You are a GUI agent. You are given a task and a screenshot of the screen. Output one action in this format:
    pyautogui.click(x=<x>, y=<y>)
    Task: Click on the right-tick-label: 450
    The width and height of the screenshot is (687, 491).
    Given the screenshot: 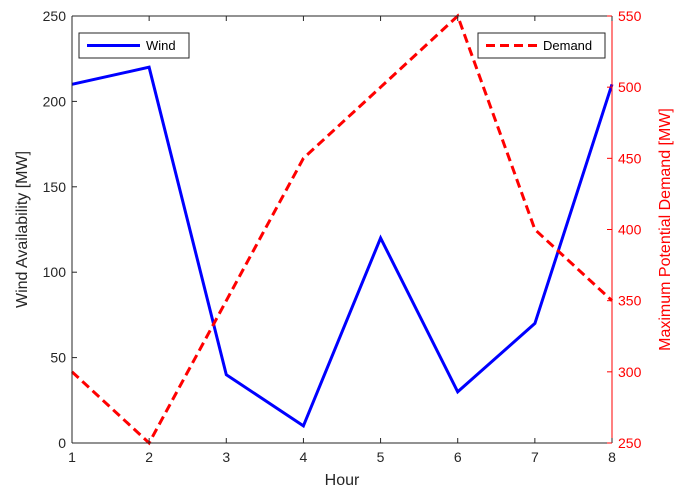 What is the action you would take?
    pyautogui.click(x=630, y=158)
    